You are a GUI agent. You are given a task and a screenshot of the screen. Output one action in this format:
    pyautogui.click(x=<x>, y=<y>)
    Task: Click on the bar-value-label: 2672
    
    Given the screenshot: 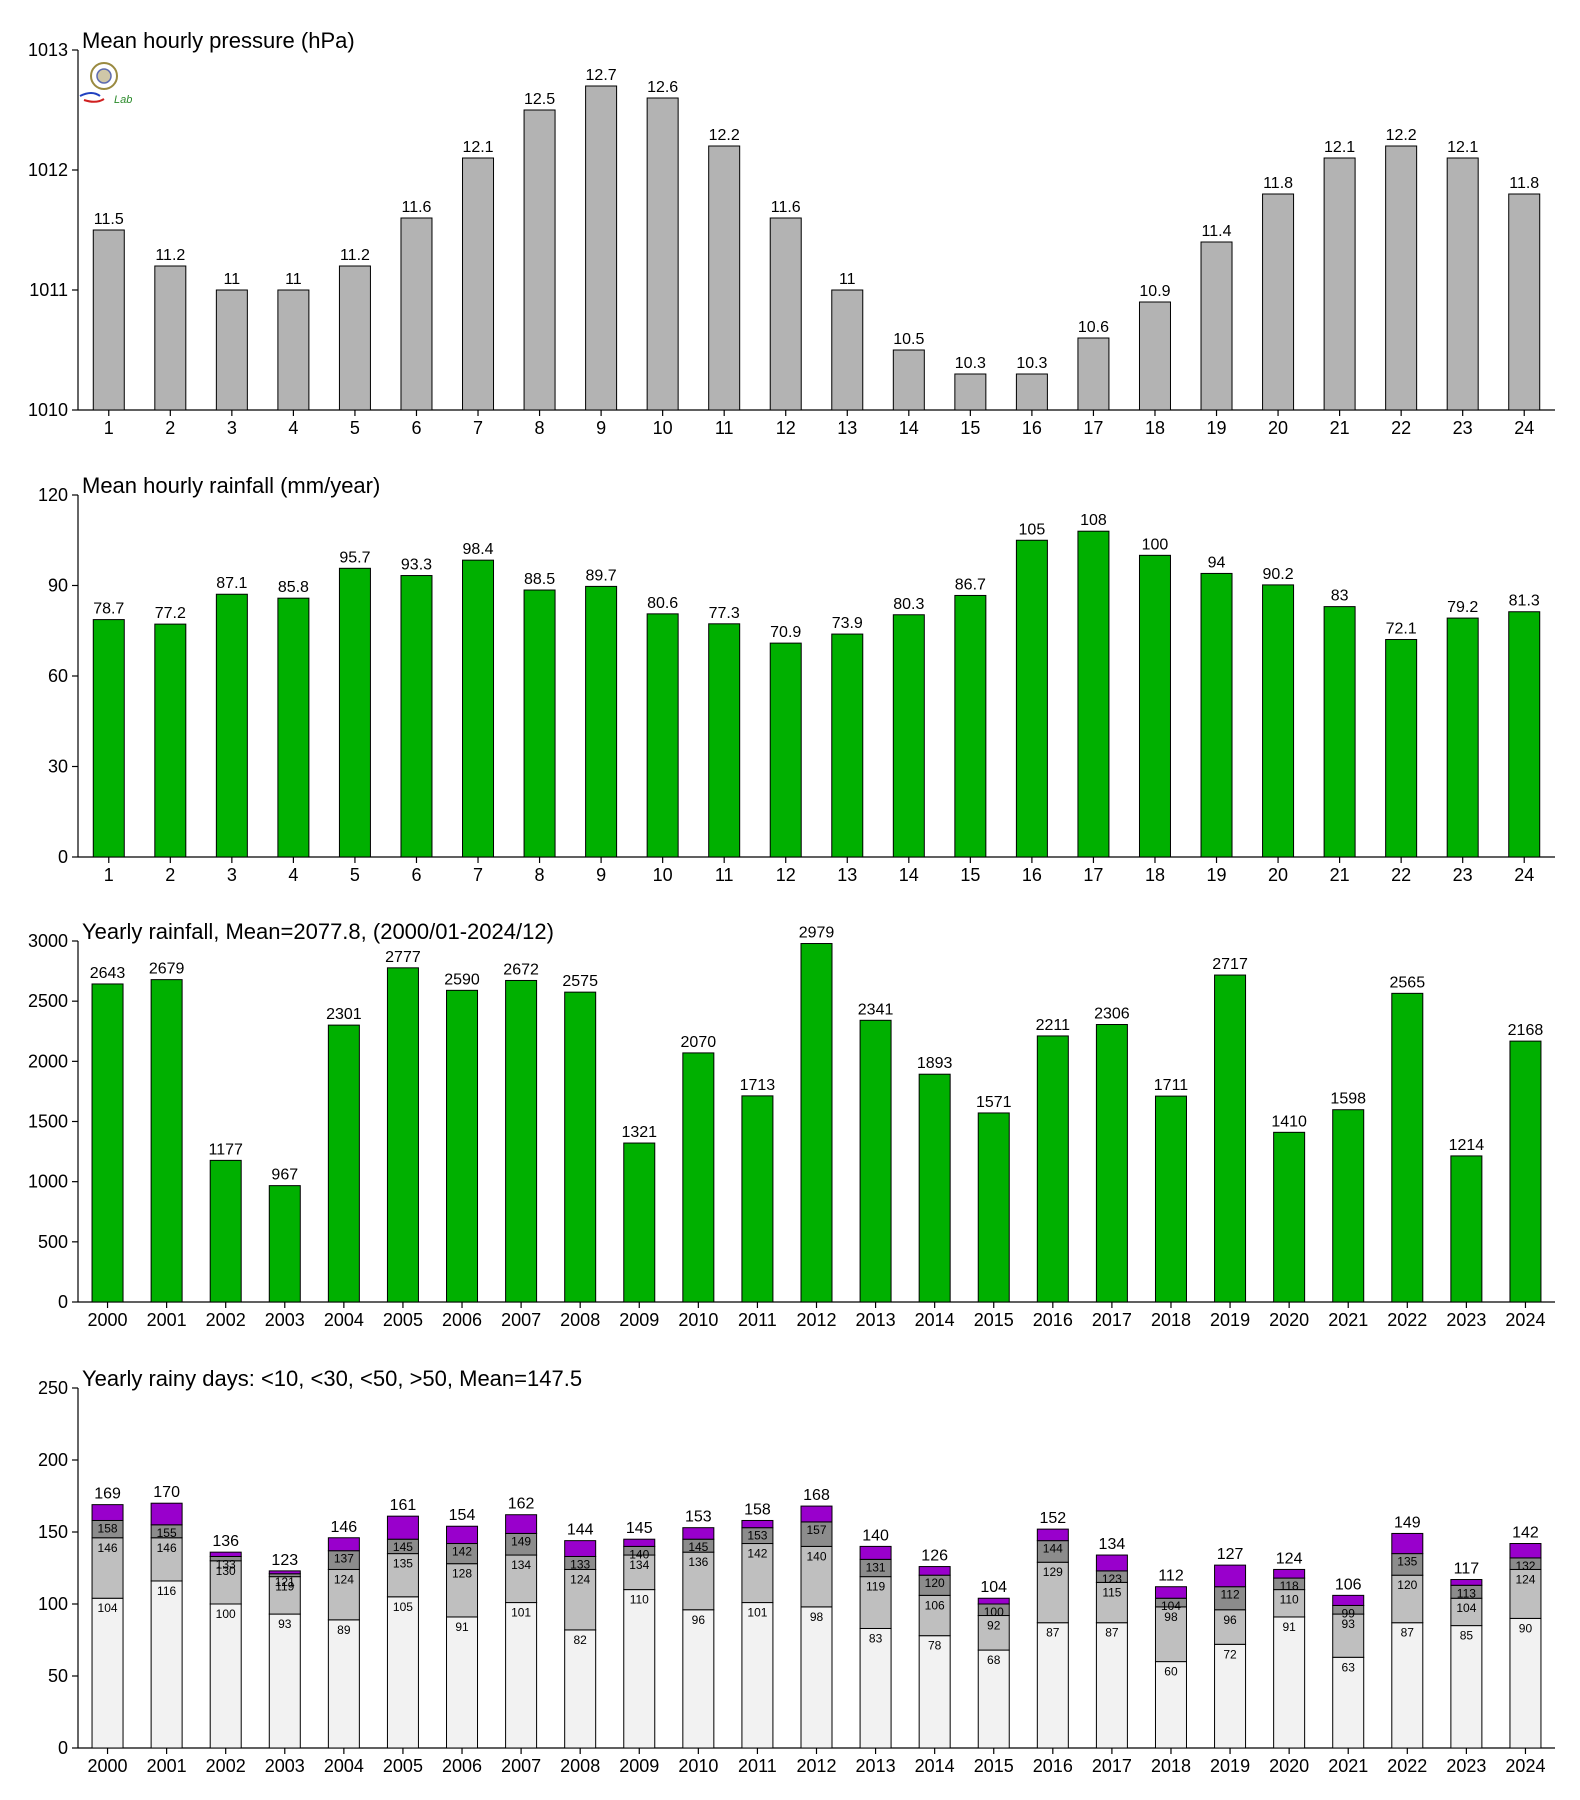 What is the action you would take?
    pyautogui.click(x=521, y=969)
    